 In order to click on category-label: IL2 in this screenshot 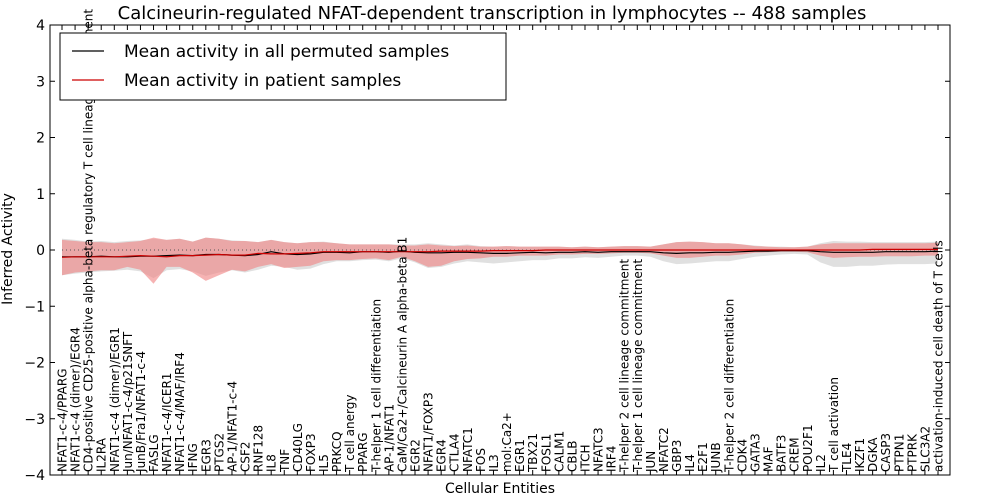, I will do `click(821, 463)`.